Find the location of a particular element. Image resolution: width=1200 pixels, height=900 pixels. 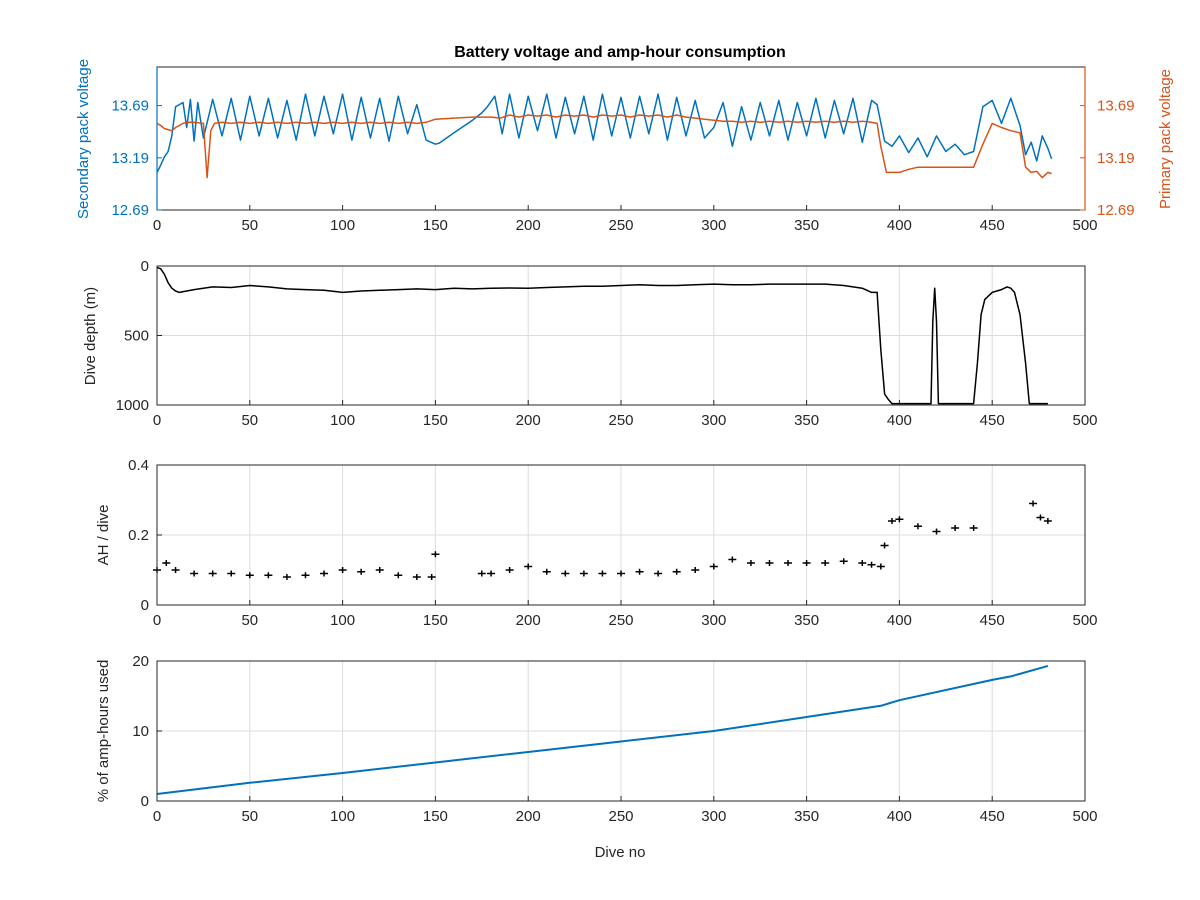

y-tick-label-left: 13.69 is located at coordinates (130, 106).